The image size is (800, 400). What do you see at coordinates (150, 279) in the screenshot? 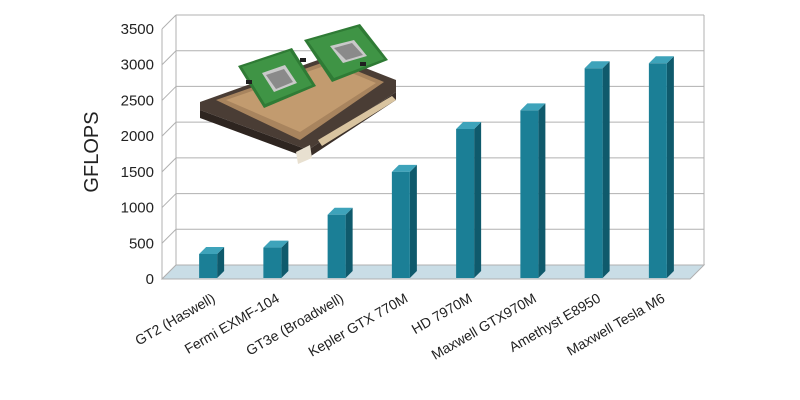
I see `y-tick-label: 0` at bounding box center [150, 279].